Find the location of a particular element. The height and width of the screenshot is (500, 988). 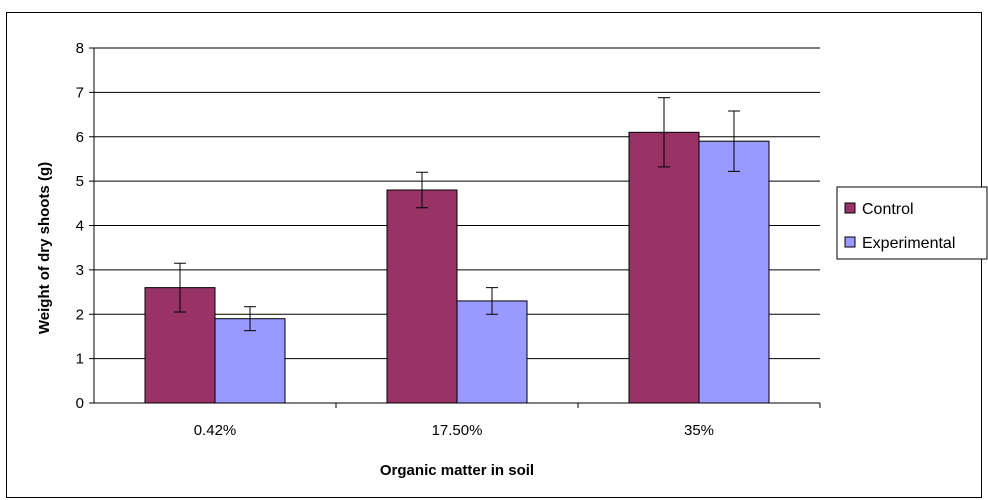

x-tick-label: 0.42% is located at coordinates (215, 430).